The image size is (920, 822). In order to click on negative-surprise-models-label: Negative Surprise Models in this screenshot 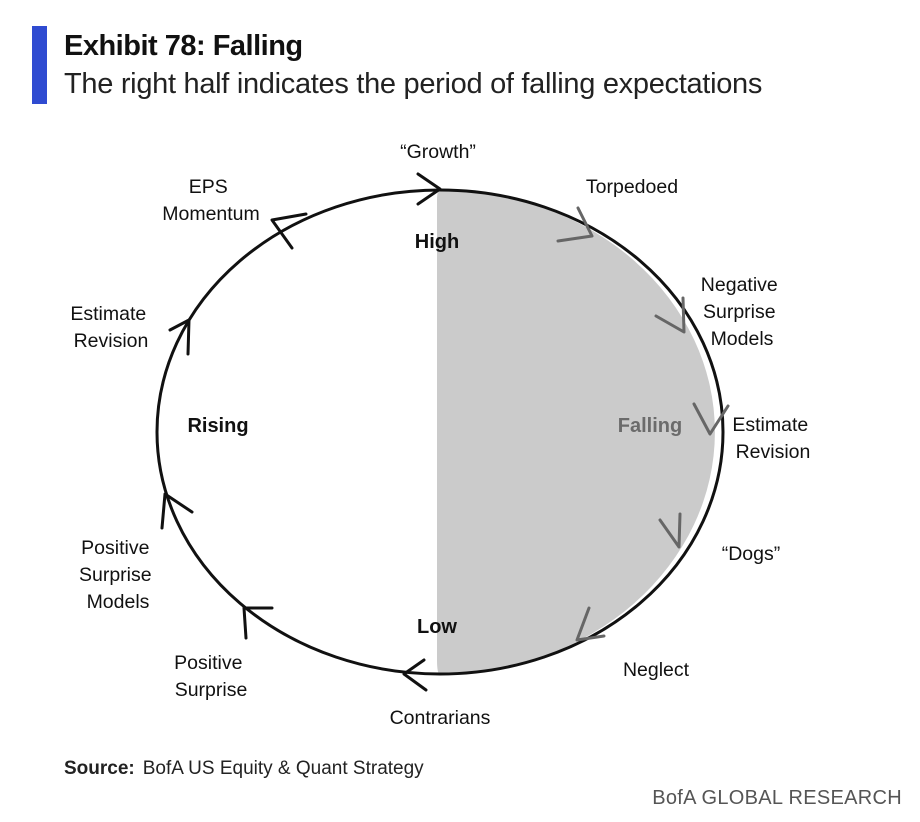, I will do `click(742, 312)`.